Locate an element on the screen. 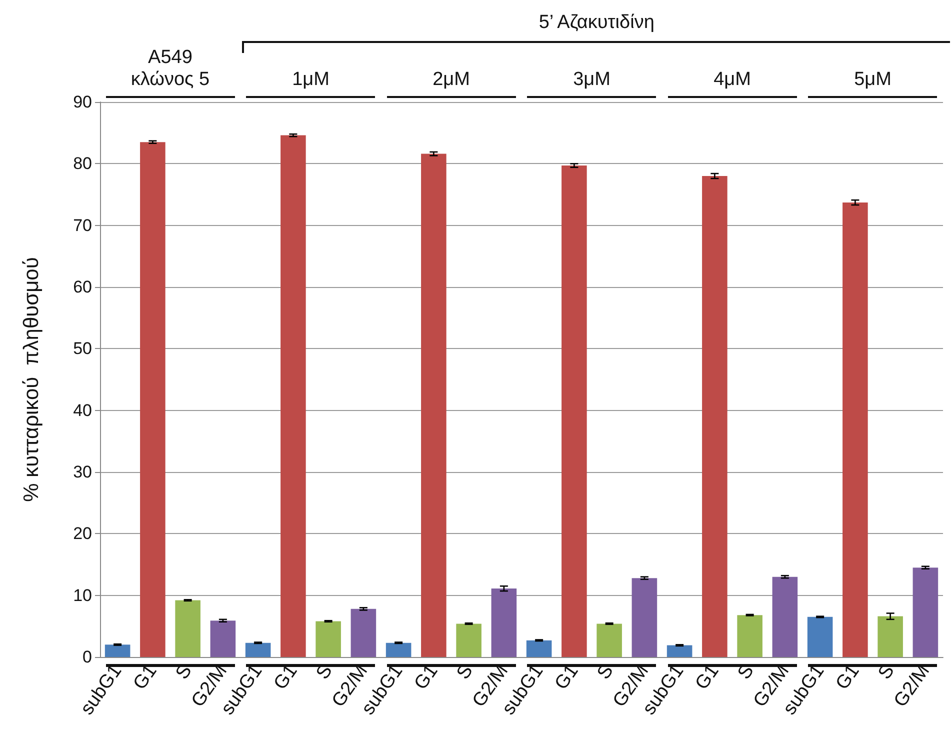  y-tick-label: 90 is located at coordinates (82, 102).